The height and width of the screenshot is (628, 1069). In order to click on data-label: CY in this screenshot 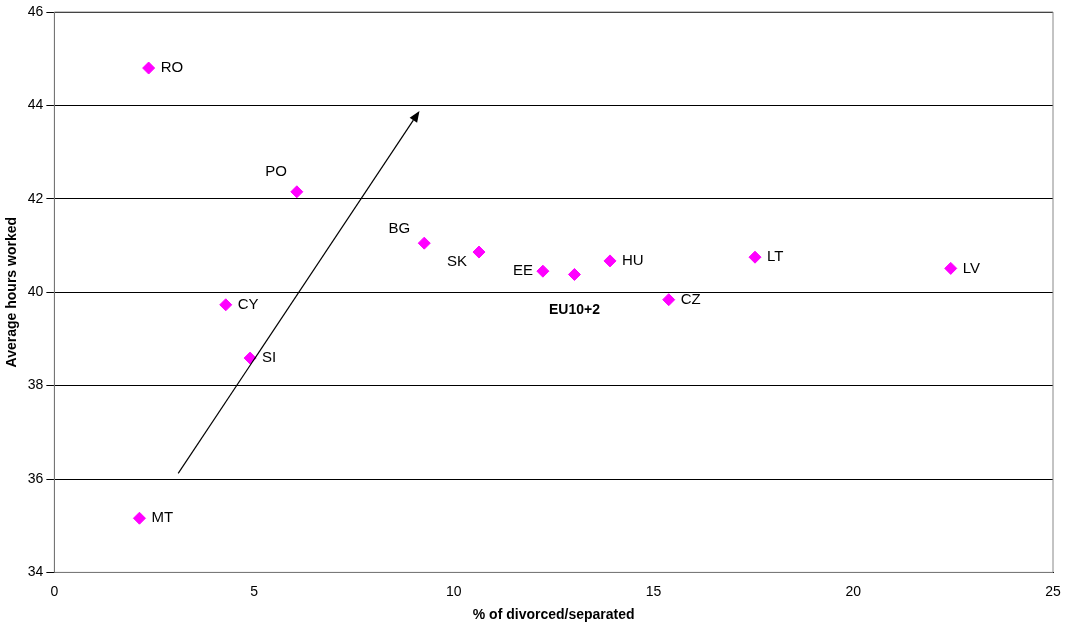, I will do `click(248, 303)`.